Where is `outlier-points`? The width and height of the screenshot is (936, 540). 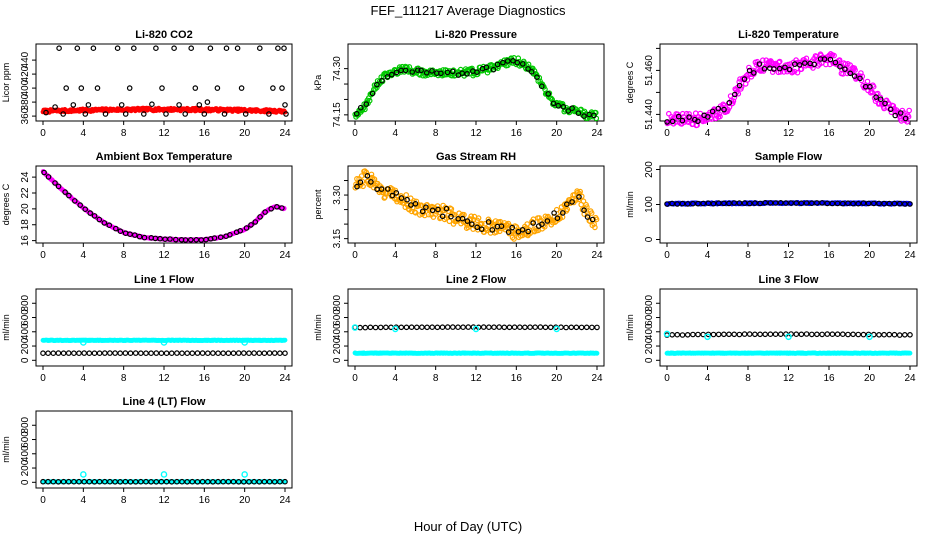 outlier-points is located at coordinates (768, 335).